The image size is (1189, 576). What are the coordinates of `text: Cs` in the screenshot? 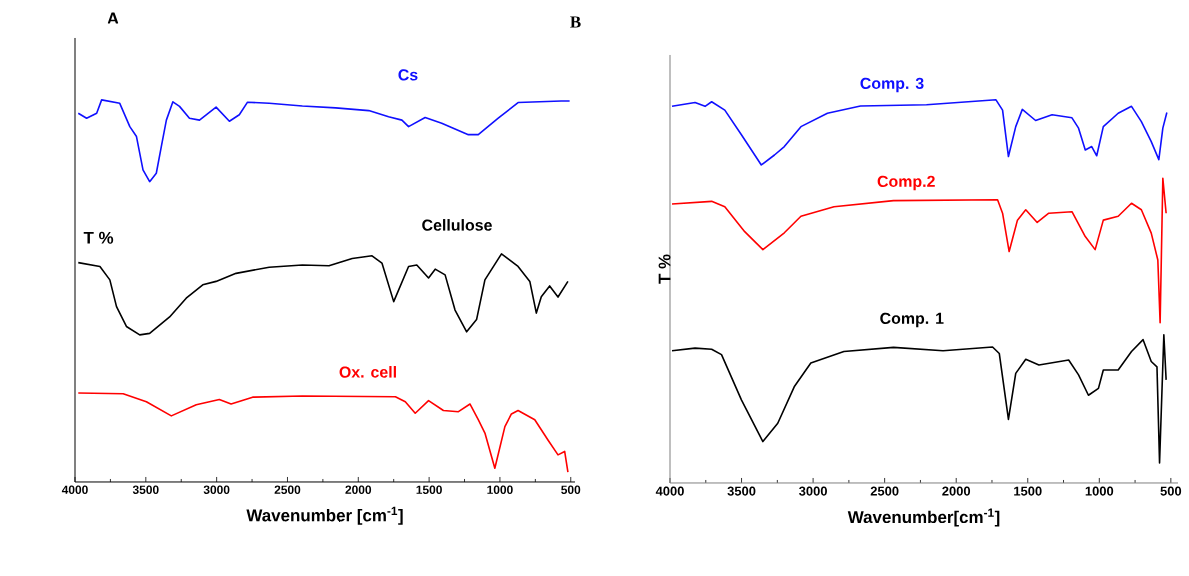 It's located at (408, 75).